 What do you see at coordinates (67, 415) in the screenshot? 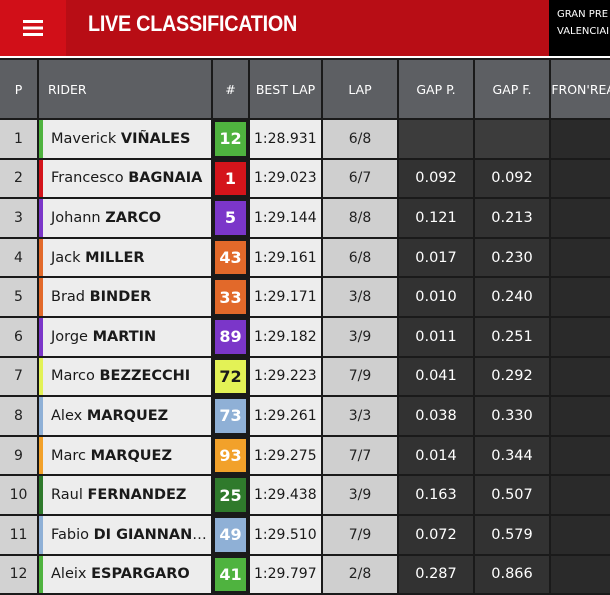
I see `rider-first-name: Alex` at bounding box center [67, 415].